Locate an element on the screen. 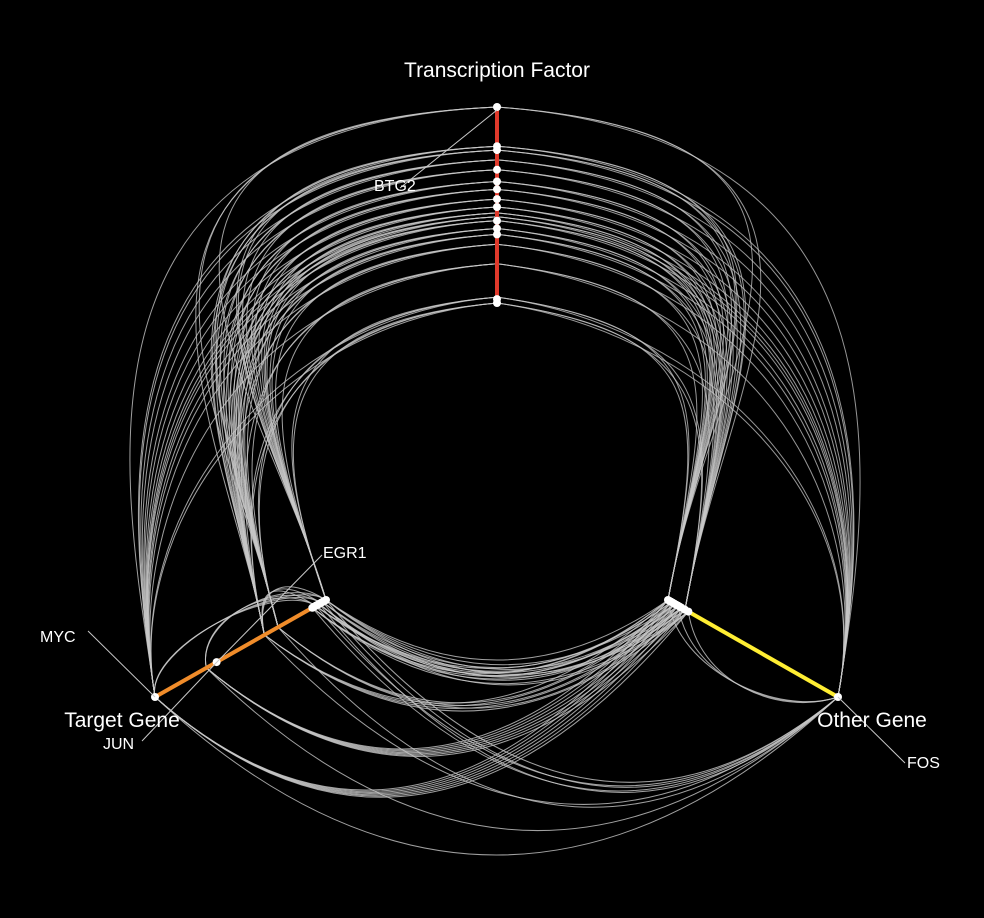 Image resolution: width=984 pixels, height=918 pixels. jun-leader-line is located at coordinates (178, 702).